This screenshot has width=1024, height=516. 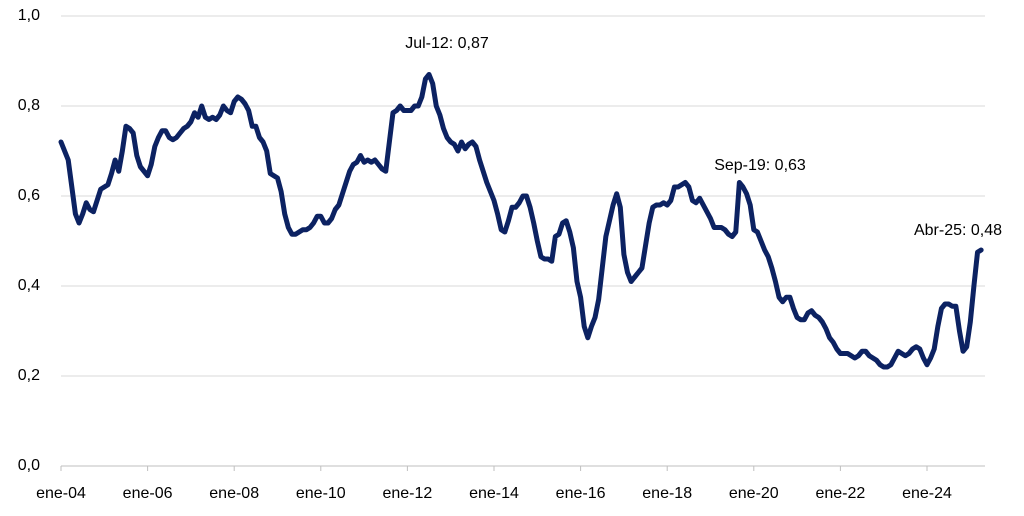 What do you see at coordinates (494, 493) in the screenshot?
I see `x-tick-label: ene-14` at bounding box center [494, 493].